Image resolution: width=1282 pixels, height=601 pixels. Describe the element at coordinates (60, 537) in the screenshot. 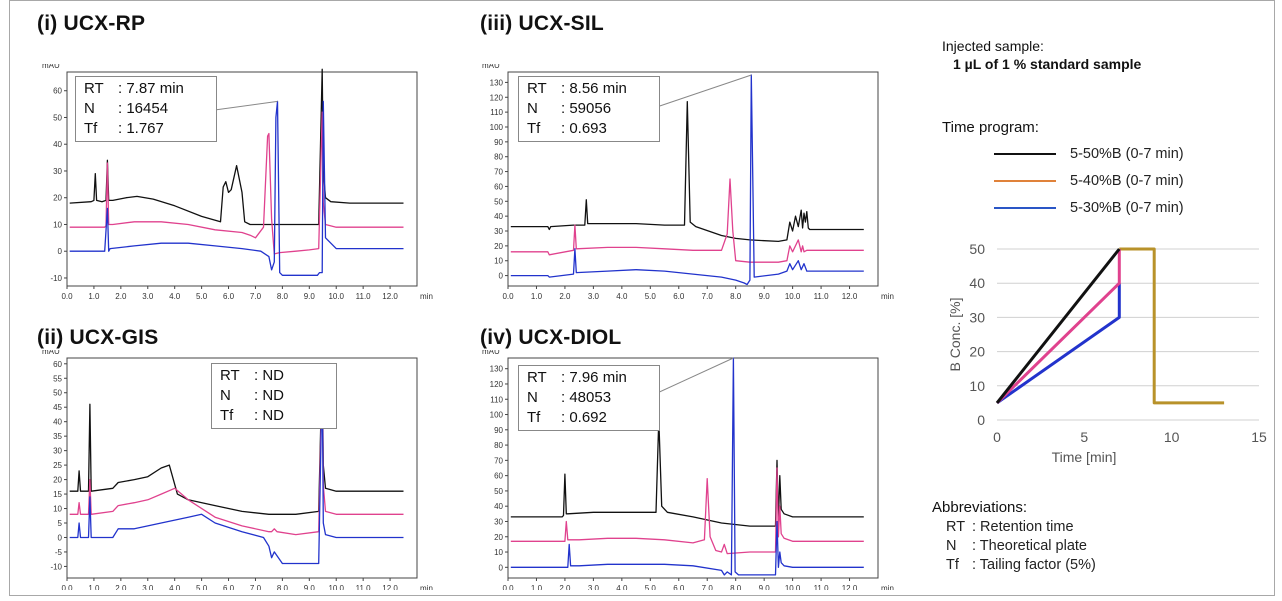

I see `y-tick-label: 0` at that location.